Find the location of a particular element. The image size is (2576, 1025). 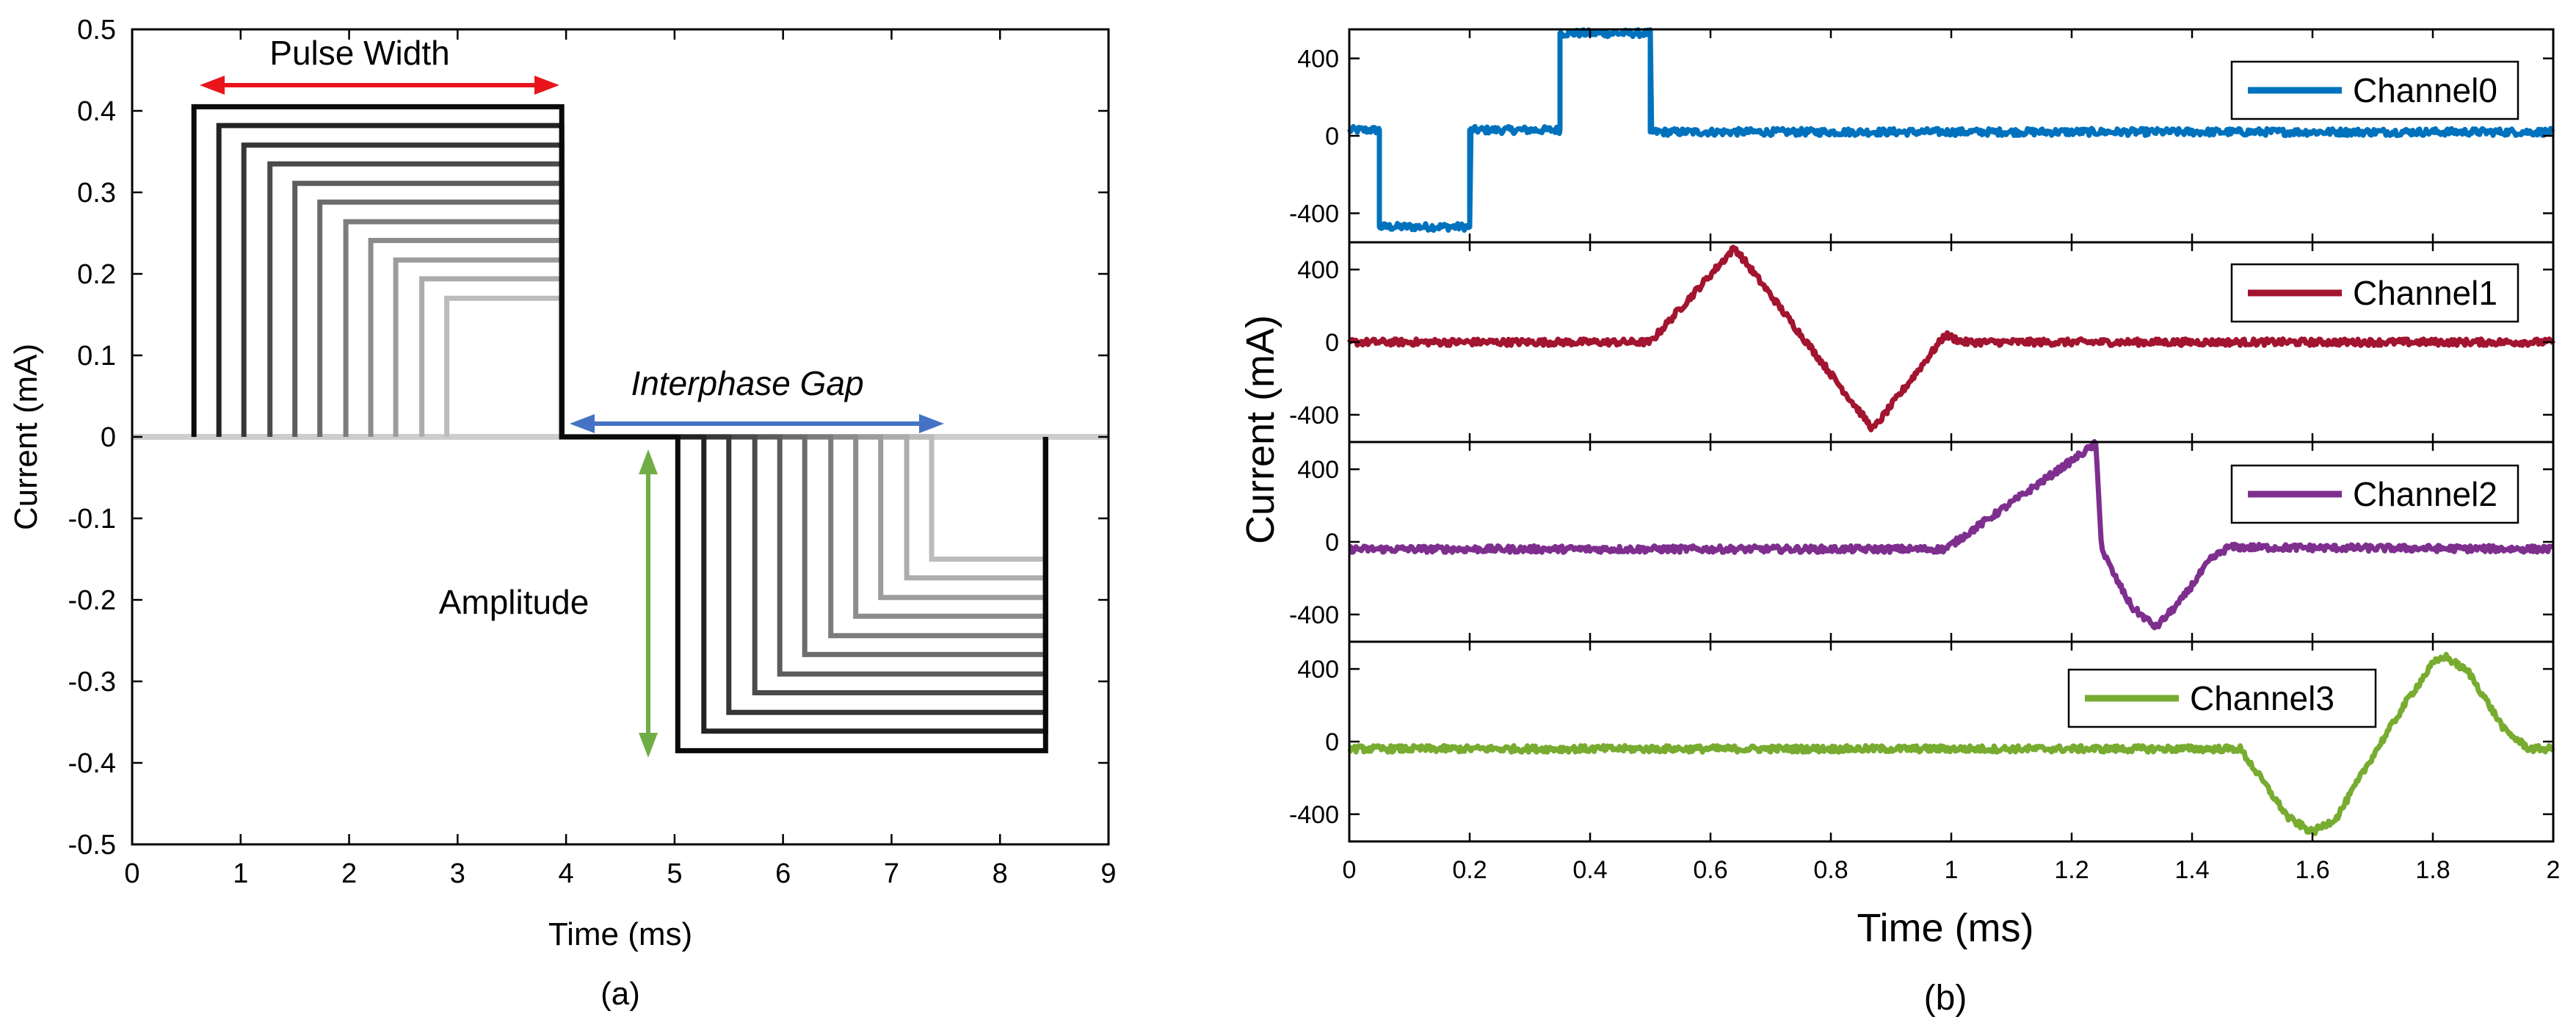

x-tick-label: 1.2 is located at coordinates (2072, 870).